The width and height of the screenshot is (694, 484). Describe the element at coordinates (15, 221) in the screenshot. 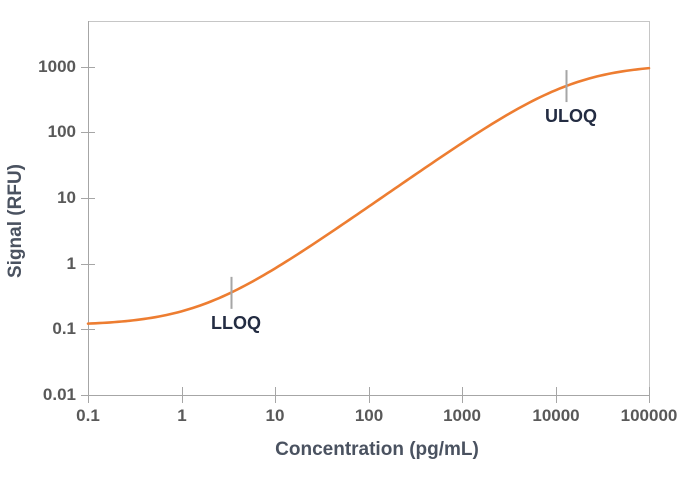

I see `y-axis-title: Signal (RFU)` at that location.